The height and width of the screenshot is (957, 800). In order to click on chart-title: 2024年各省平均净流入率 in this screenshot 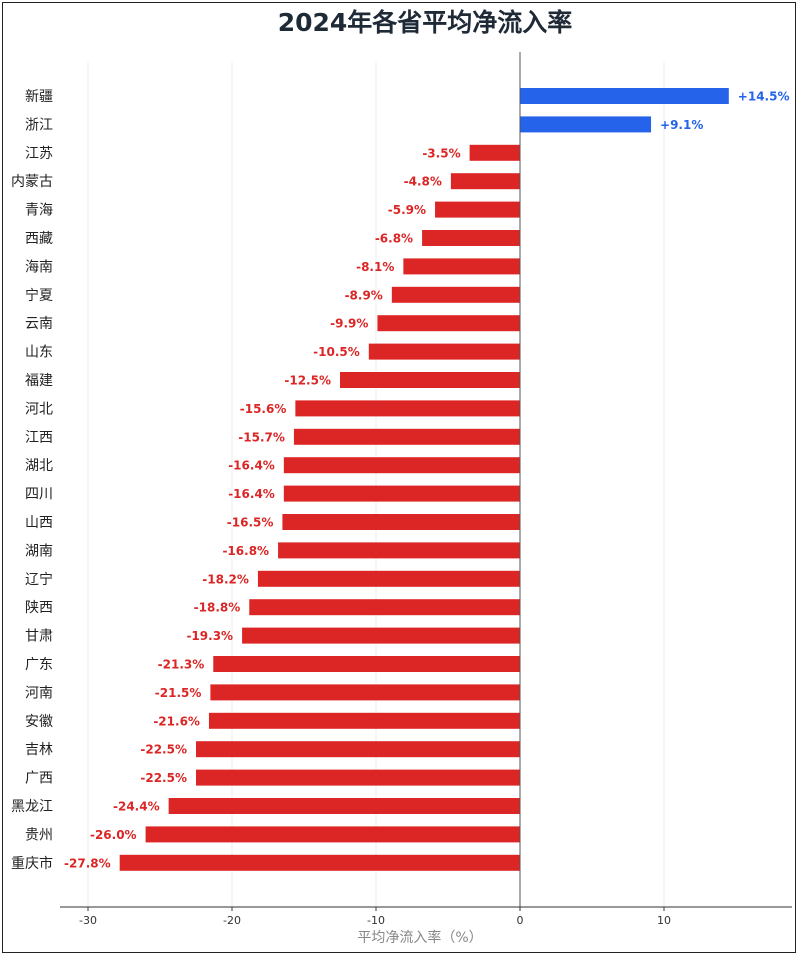, I will do `click(425, 22)`.